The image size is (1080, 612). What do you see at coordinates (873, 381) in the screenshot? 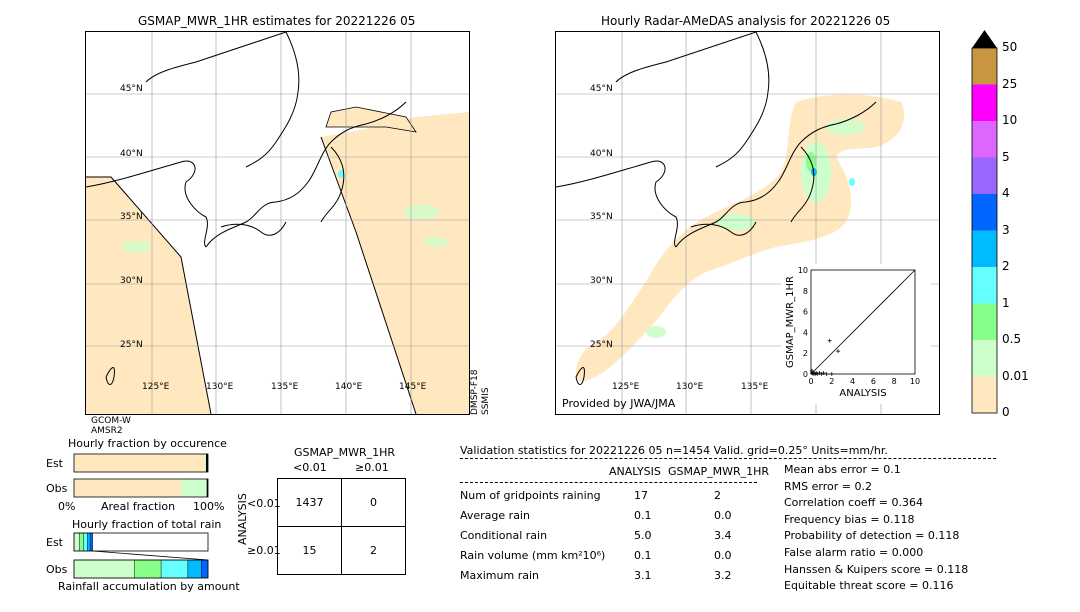
I see `scatter-xtick-3: 6` at bounding box center [873, 381].